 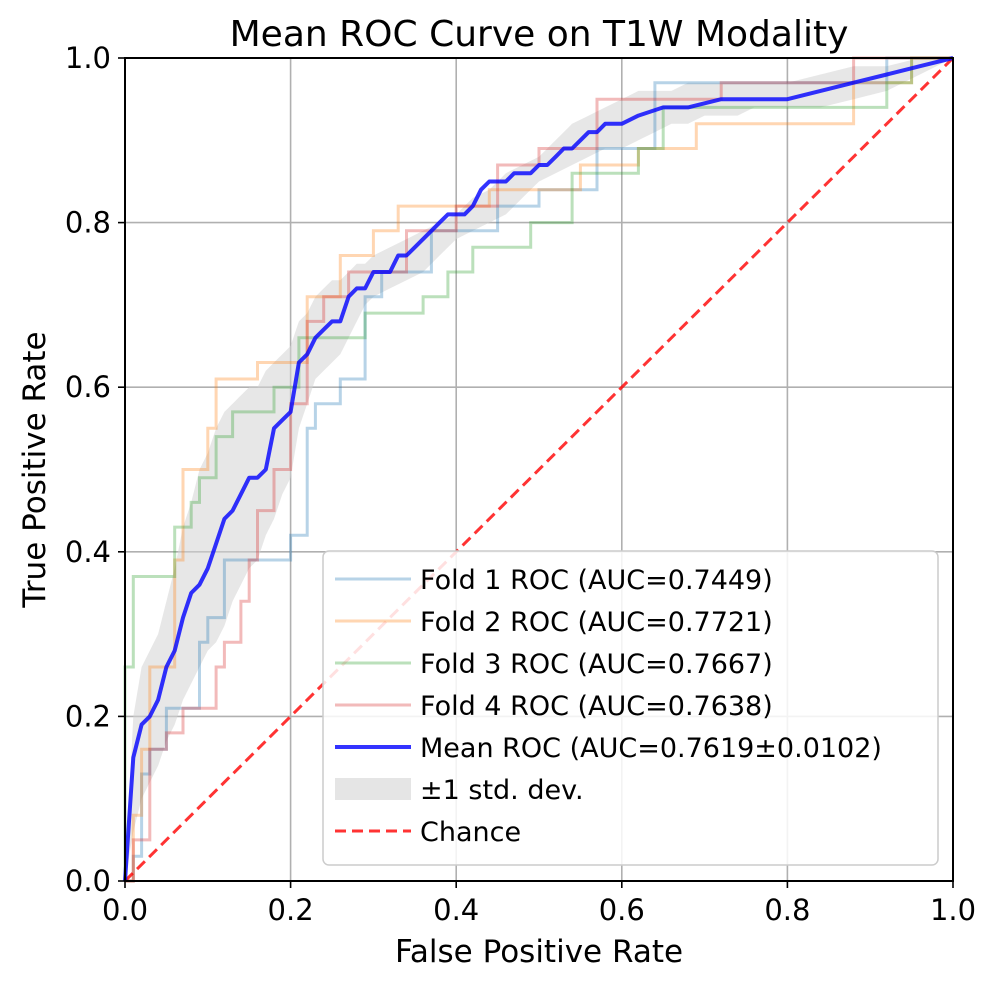 I want to click on y-tick-label: 0.8, so click(x=88, y=223).